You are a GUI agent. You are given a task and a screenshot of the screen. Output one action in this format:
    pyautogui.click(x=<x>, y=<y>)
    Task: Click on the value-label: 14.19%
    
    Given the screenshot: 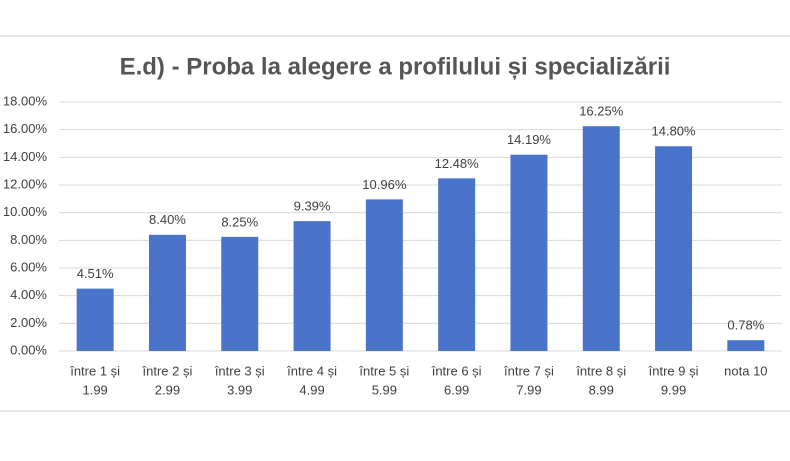 What is the action you would take?
    pyautogui.click(x=529, y=139)
    